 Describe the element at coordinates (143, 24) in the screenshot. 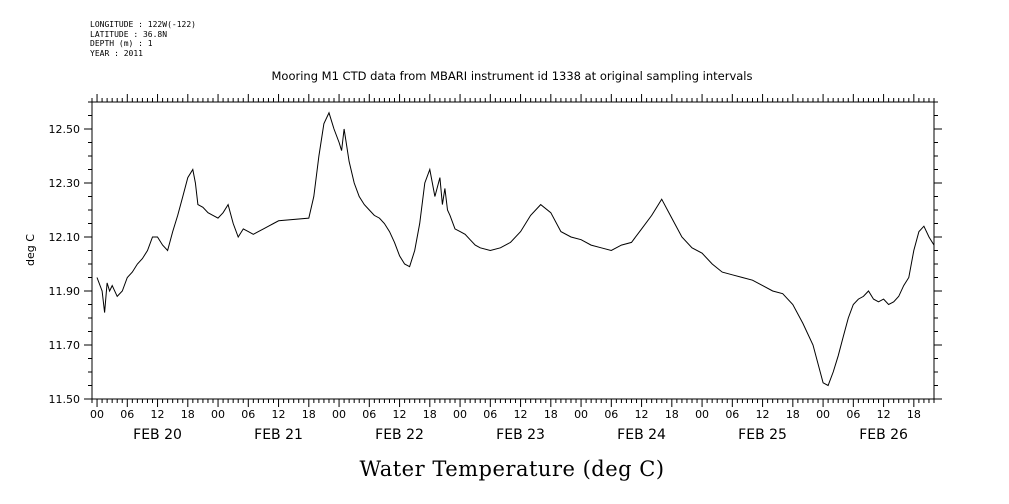

I see `longitude-text: LONGITUDE : 122W(-122)` at that location.